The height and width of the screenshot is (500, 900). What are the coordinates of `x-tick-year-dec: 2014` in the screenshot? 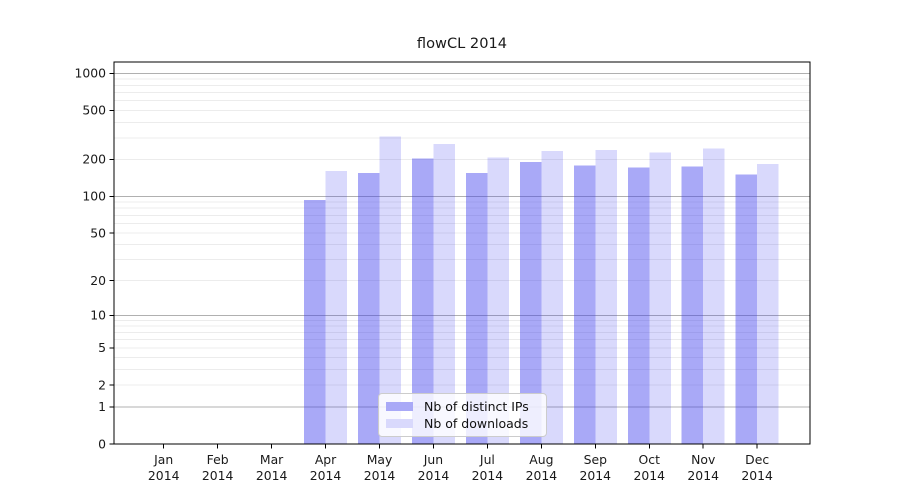 It's located at (757, 475).